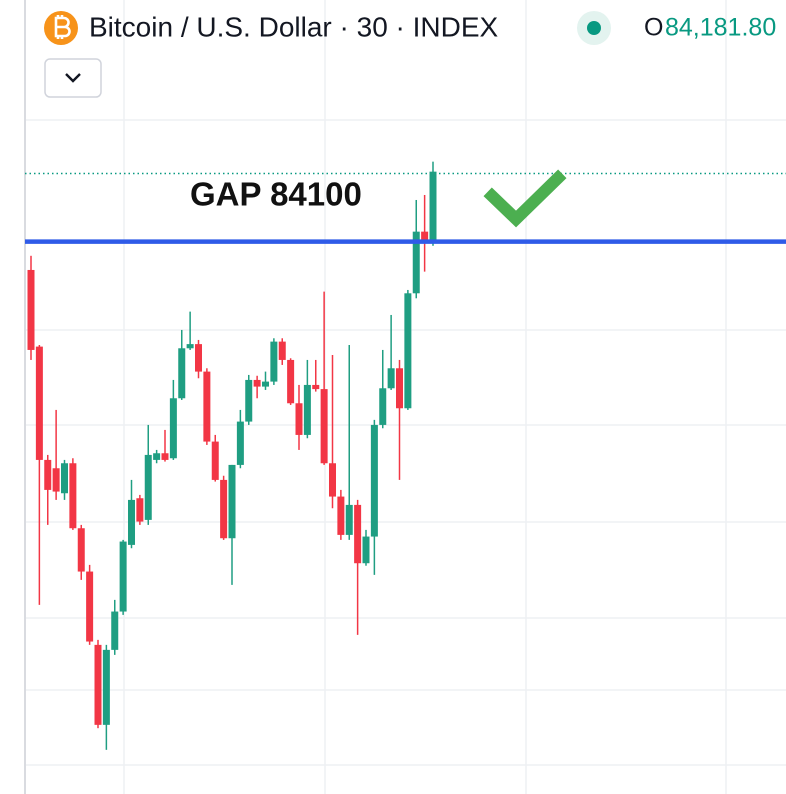 The image size is (786, 794). Describe the element at coordinates (294, 26) in the screenshot. I see `symbol-title: Bitcoin / U.S. Dollar · 30 · INDEX` at that location.